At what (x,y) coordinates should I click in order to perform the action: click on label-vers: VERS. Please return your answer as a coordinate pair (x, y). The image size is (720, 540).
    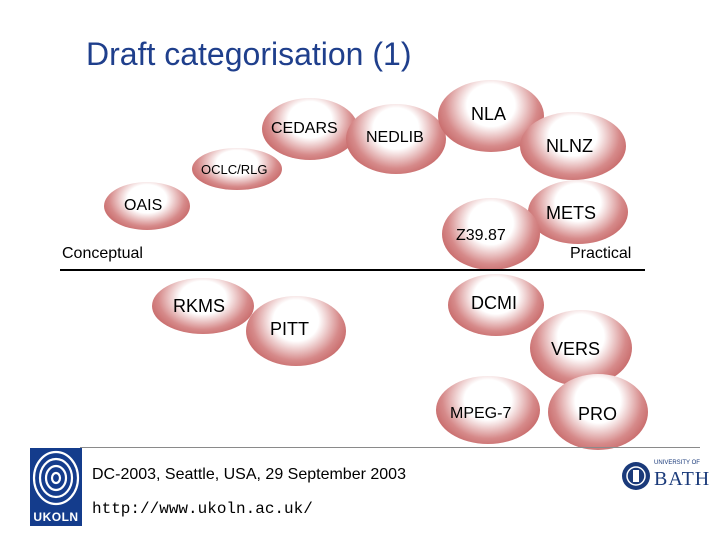
    Looking at the image, I should click on (576, 349).